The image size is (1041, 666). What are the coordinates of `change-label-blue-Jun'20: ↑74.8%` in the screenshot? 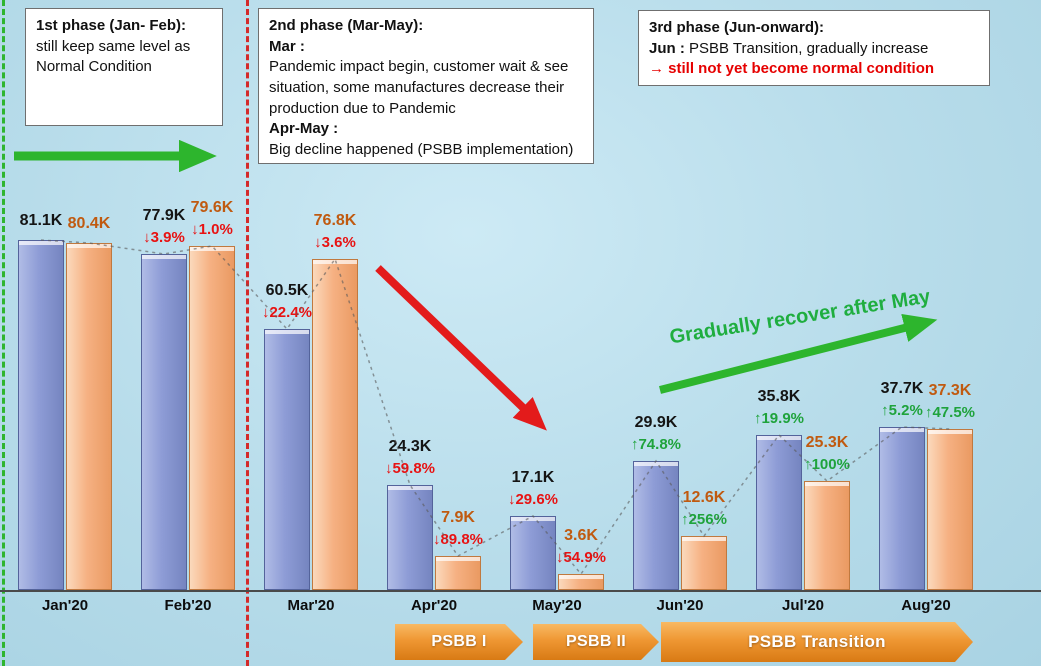 It's located at (656, 444).